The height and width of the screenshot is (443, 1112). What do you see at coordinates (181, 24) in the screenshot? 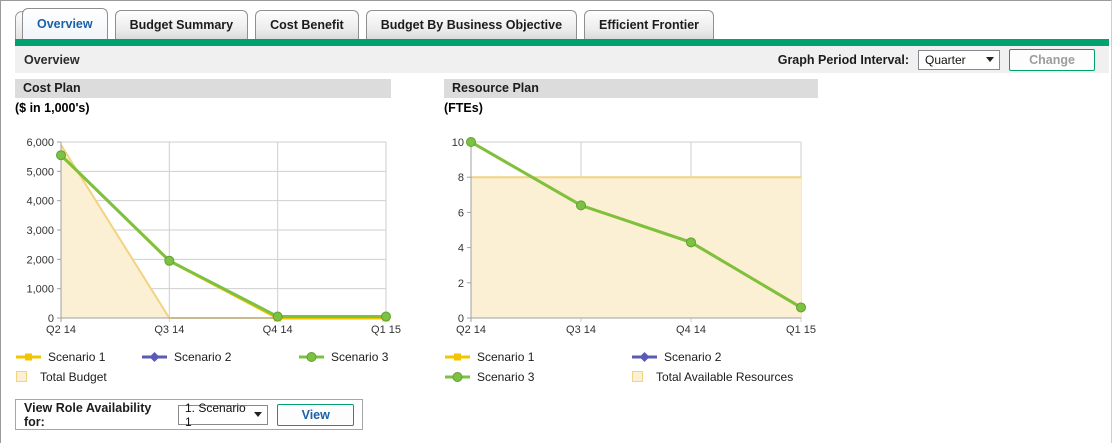
I see `tab-budget-summary: Budget Summary` at bounding box center [181, 24].